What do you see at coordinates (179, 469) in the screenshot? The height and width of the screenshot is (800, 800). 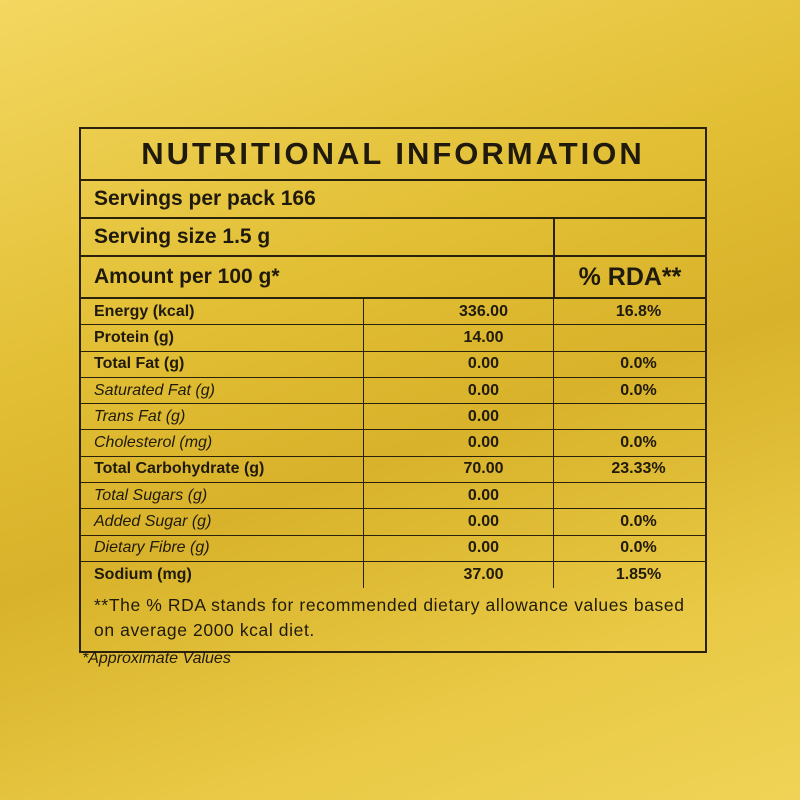 I see `nutrient-name: Total Carbohydrate (g)` at bounding box center [179, 469].